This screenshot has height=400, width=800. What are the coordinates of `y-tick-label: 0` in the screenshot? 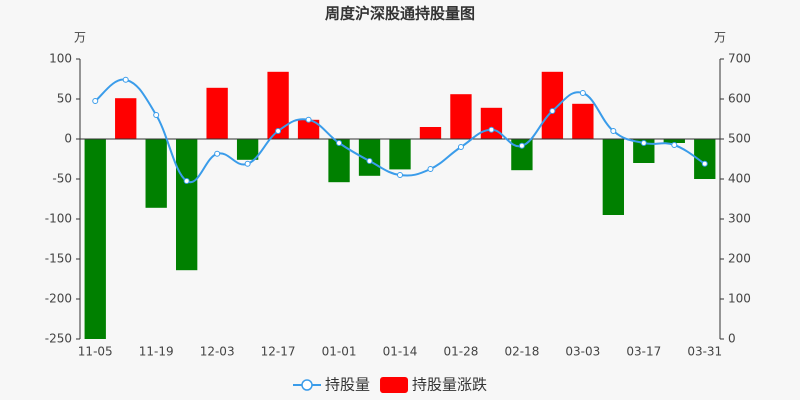 It's located at (68, 139).